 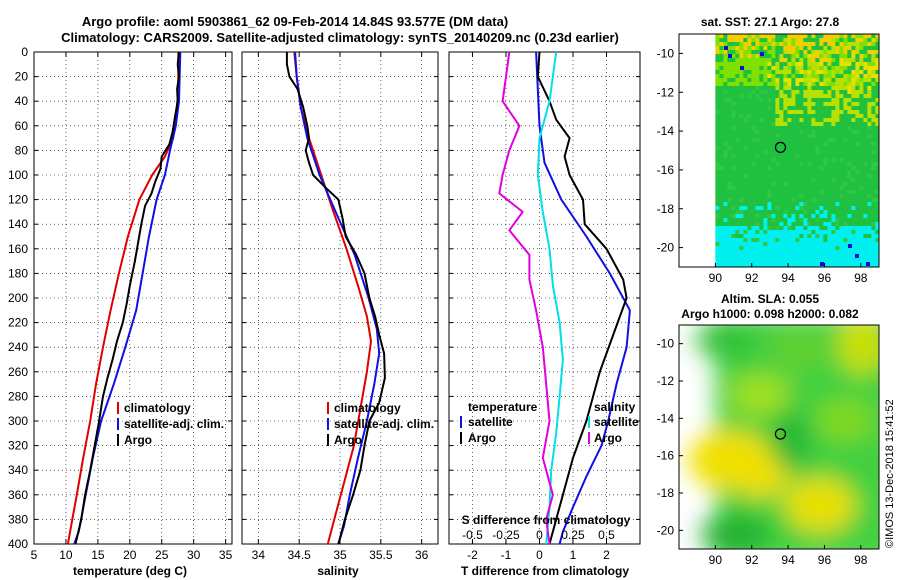 What do you see at coordinates (338, 571) in the screenshot?
I see `salinity-xlabel: salinity` at bounding box center [338, 571].